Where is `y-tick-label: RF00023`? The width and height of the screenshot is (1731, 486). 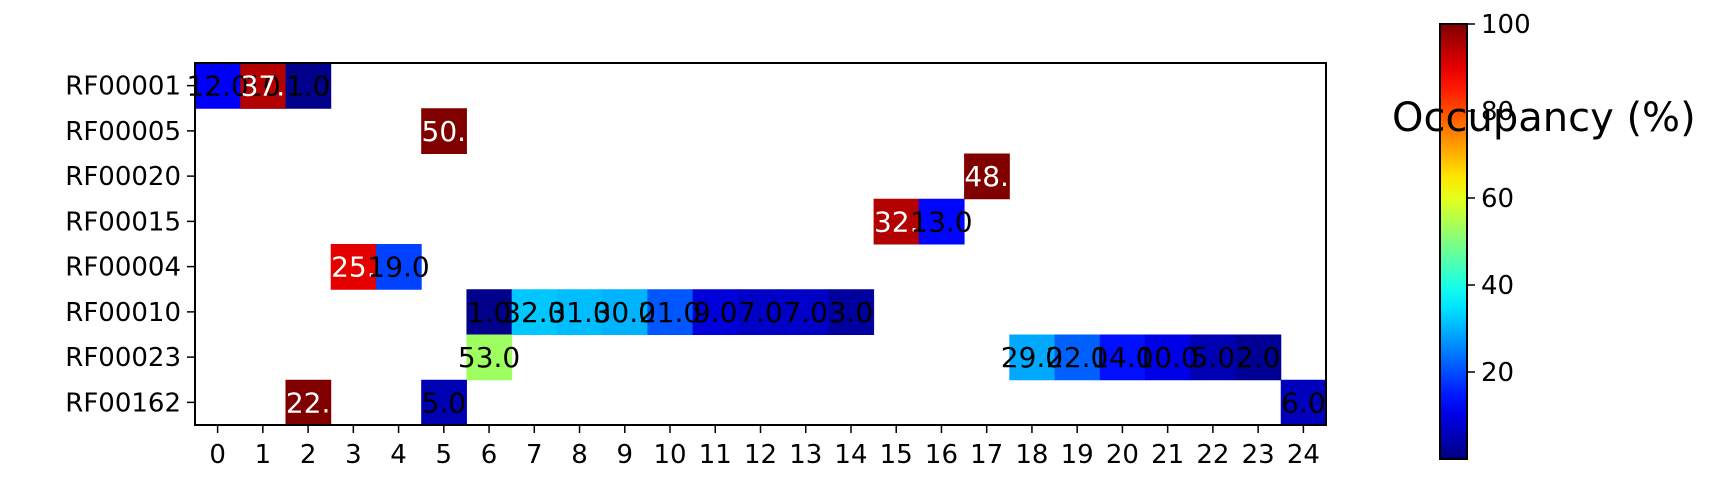 y-tick-label: RF00023 is located at coordinates (123, 358).